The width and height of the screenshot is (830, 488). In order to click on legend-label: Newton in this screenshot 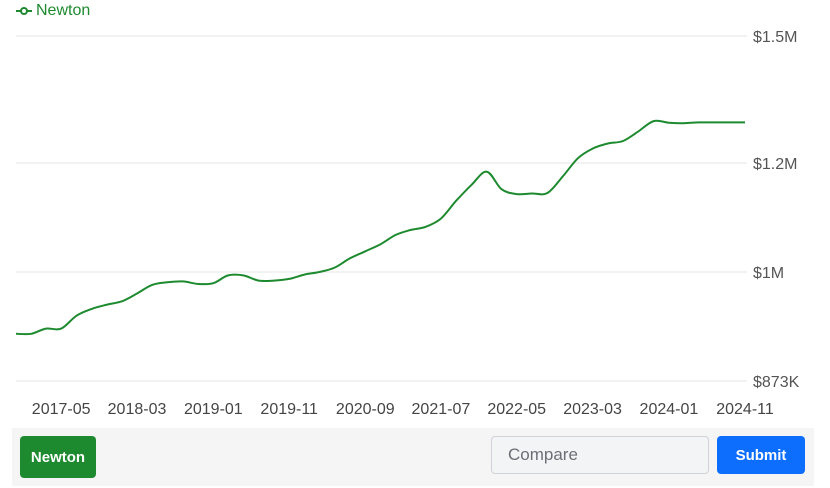, I will do `click(63, 10)`.